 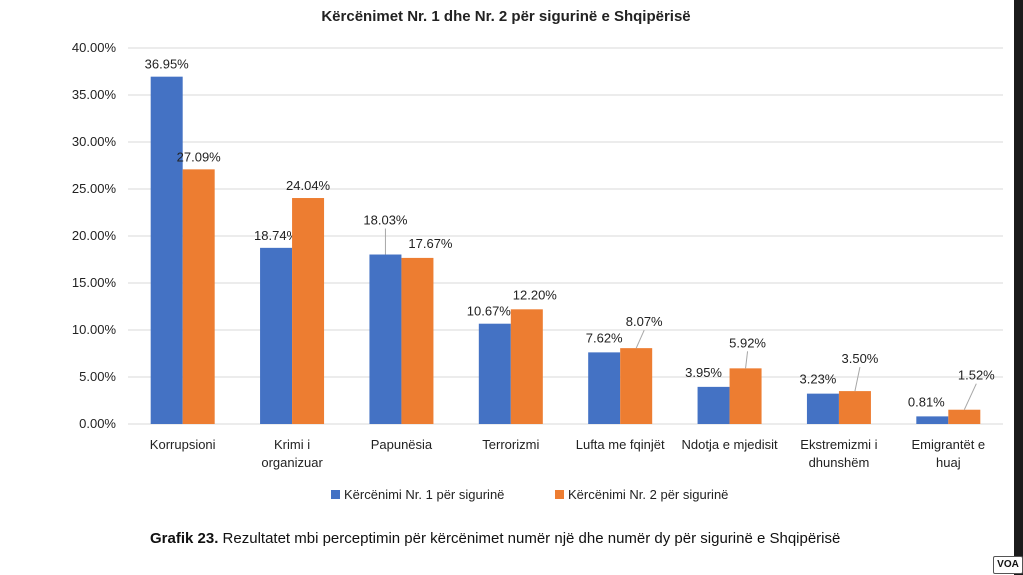 I want to click on voa-logo: VOA, so click(x=1008, y=565).